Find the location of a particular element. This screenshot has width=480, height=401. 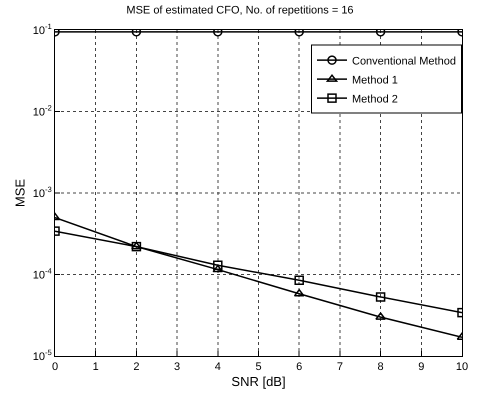

x-tick-label: 7 is located at coordinates (339, 367).